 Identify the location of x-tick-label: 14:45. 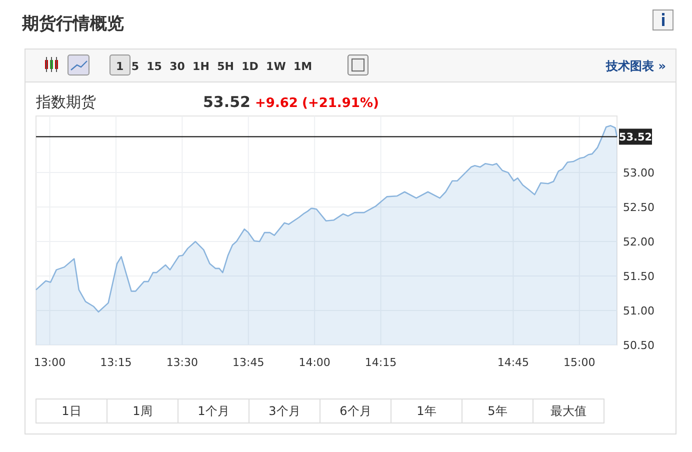
(513, 362).